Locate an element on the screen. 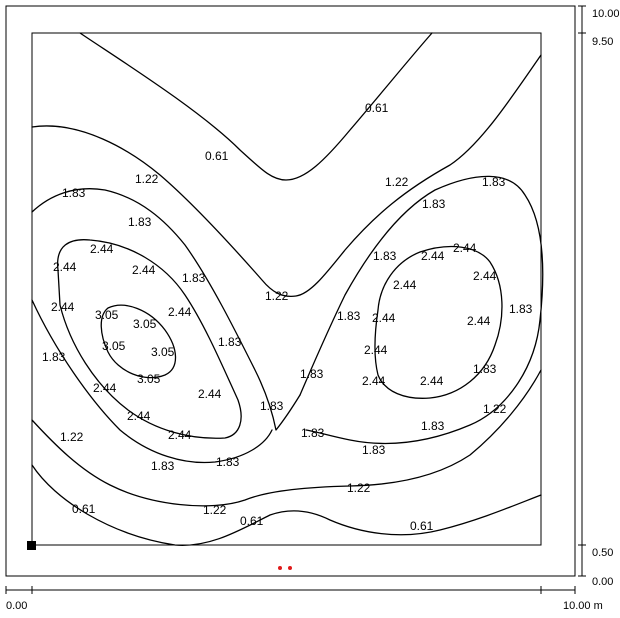 The width and height of the screenshot is (620, 618). contour-line-3.05 is located at coordinates (138, 341).